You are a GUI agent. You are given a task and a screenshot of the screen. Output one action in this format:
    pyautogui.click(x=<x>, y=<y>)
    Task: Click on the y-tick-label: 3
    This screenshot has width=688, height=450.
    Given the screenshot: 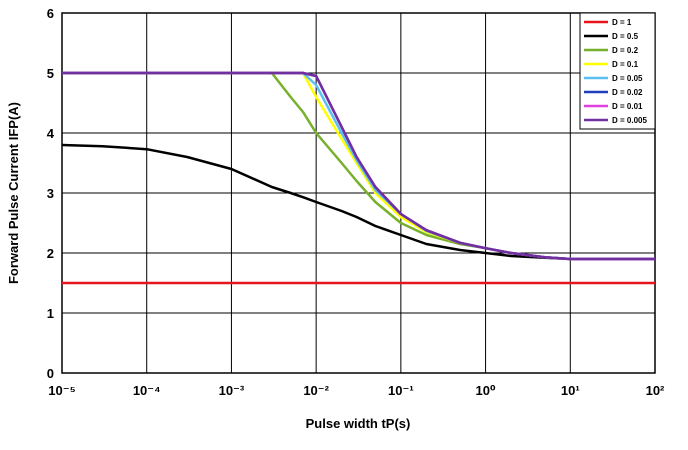 What is the action you would take?
    pyautogui.click(x=50, y=193)
    